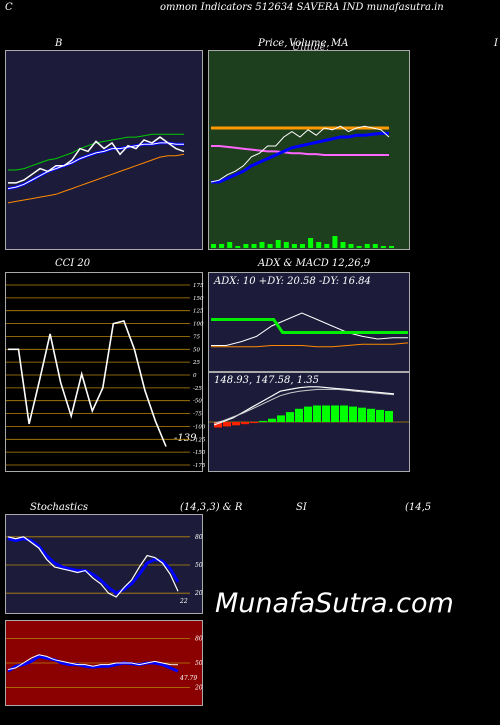  Describe the element at coordinates (198, 312) in the screenshot. I see `cci-tick-label: 125` at that location.